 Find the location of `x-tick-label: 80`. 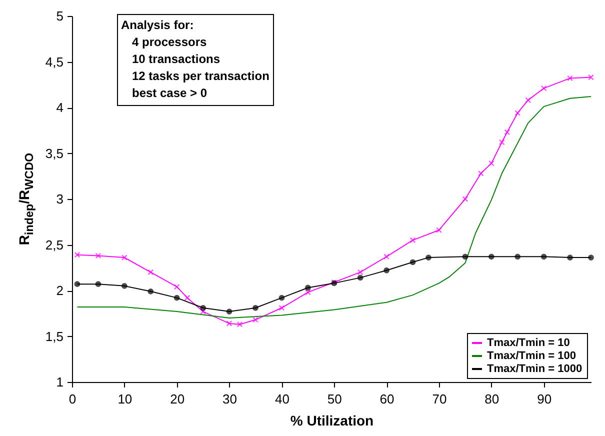

x-tick-label: 80 is located at coordinates (492, 399).